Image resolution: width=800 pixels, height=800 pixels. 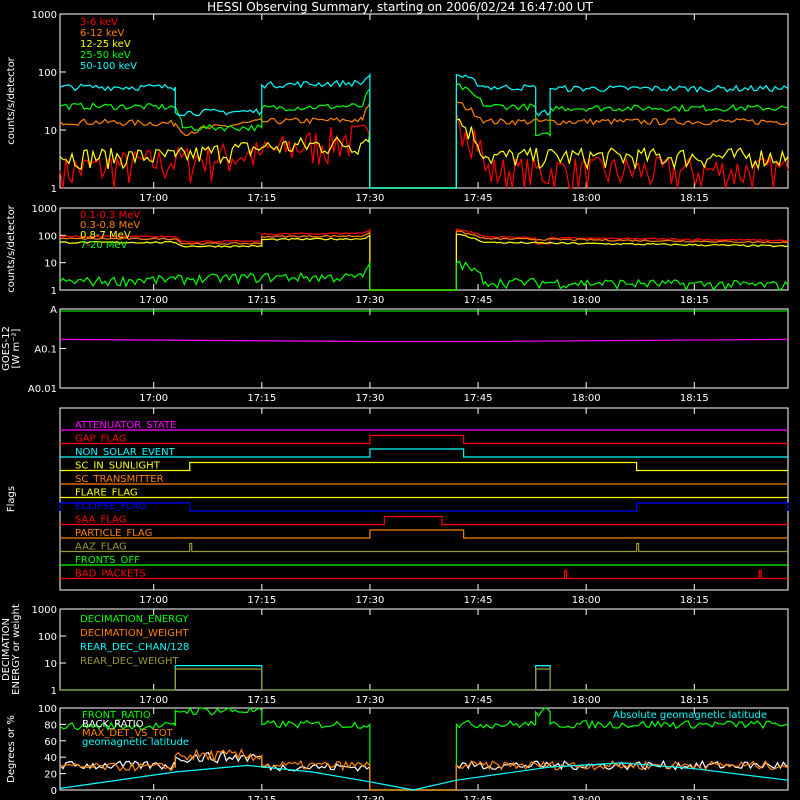 What do you see at coordinates (110, 225) in the screenshot?
I see `legend-entry: 0.3-0.8 MeV` at bounding box center [110, 225].